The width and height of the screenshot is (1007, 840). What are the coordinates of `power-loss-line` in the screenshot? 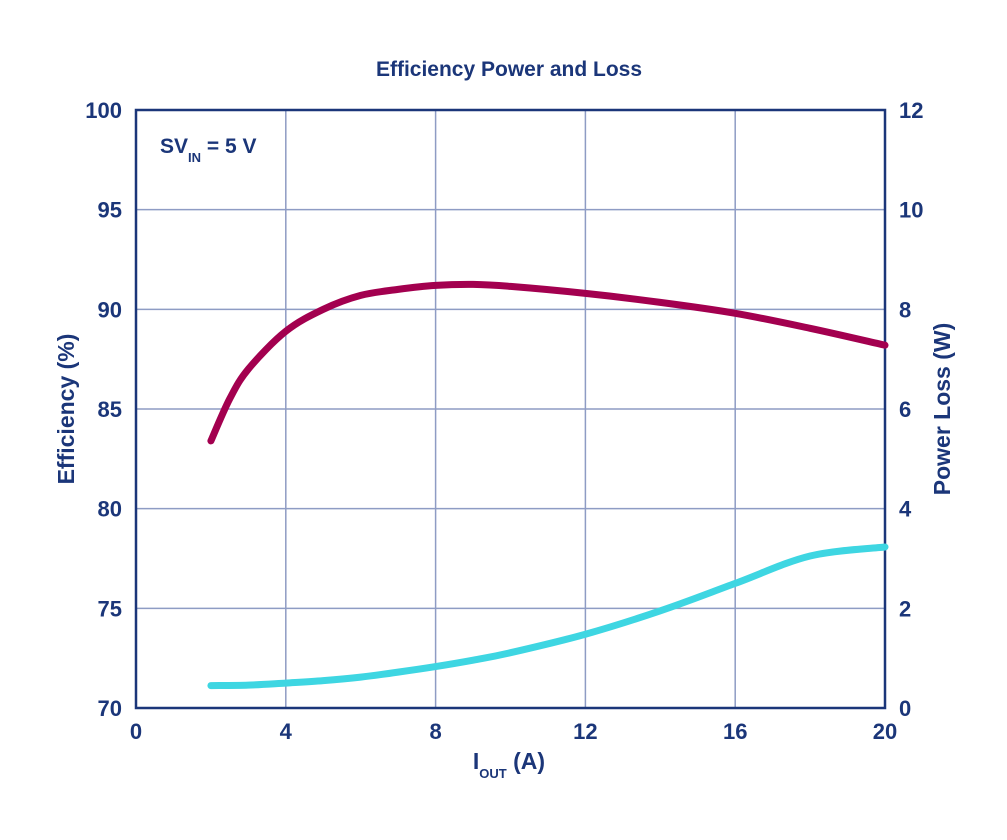 It's located at (548, 616).